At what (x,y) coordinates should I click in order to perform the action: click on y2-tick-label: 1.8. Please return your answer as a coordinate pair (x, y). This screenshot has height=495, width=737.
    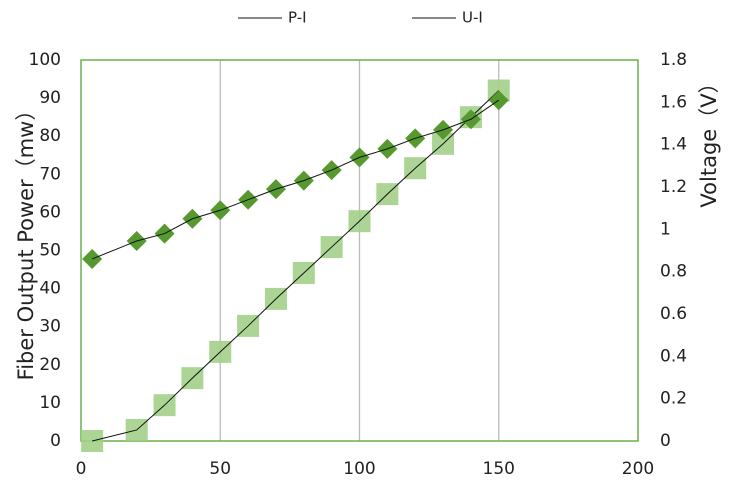
    Looking at the image, I should click on (673, 60).